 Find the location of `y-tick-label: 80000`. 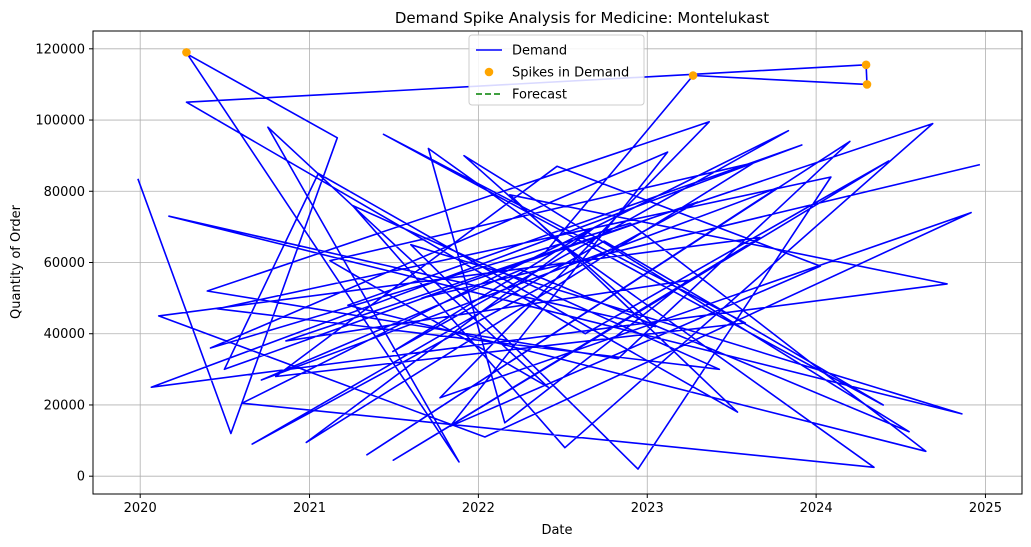

y-tick-label: 80000 is located at coordinates (64, 192).